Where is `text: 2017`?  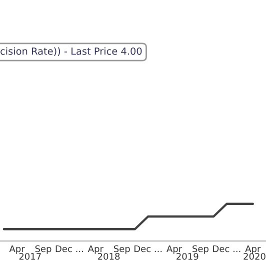 text: 2017 is located at coordinates (30, 256).